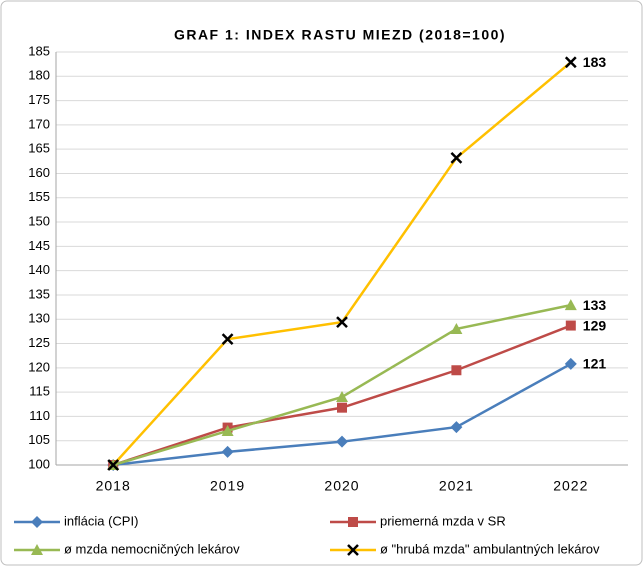  What do you see at coordinates (39, 75) in the screenshot?
I see `y-tick-label: 180` at bounding box center [39, 75].